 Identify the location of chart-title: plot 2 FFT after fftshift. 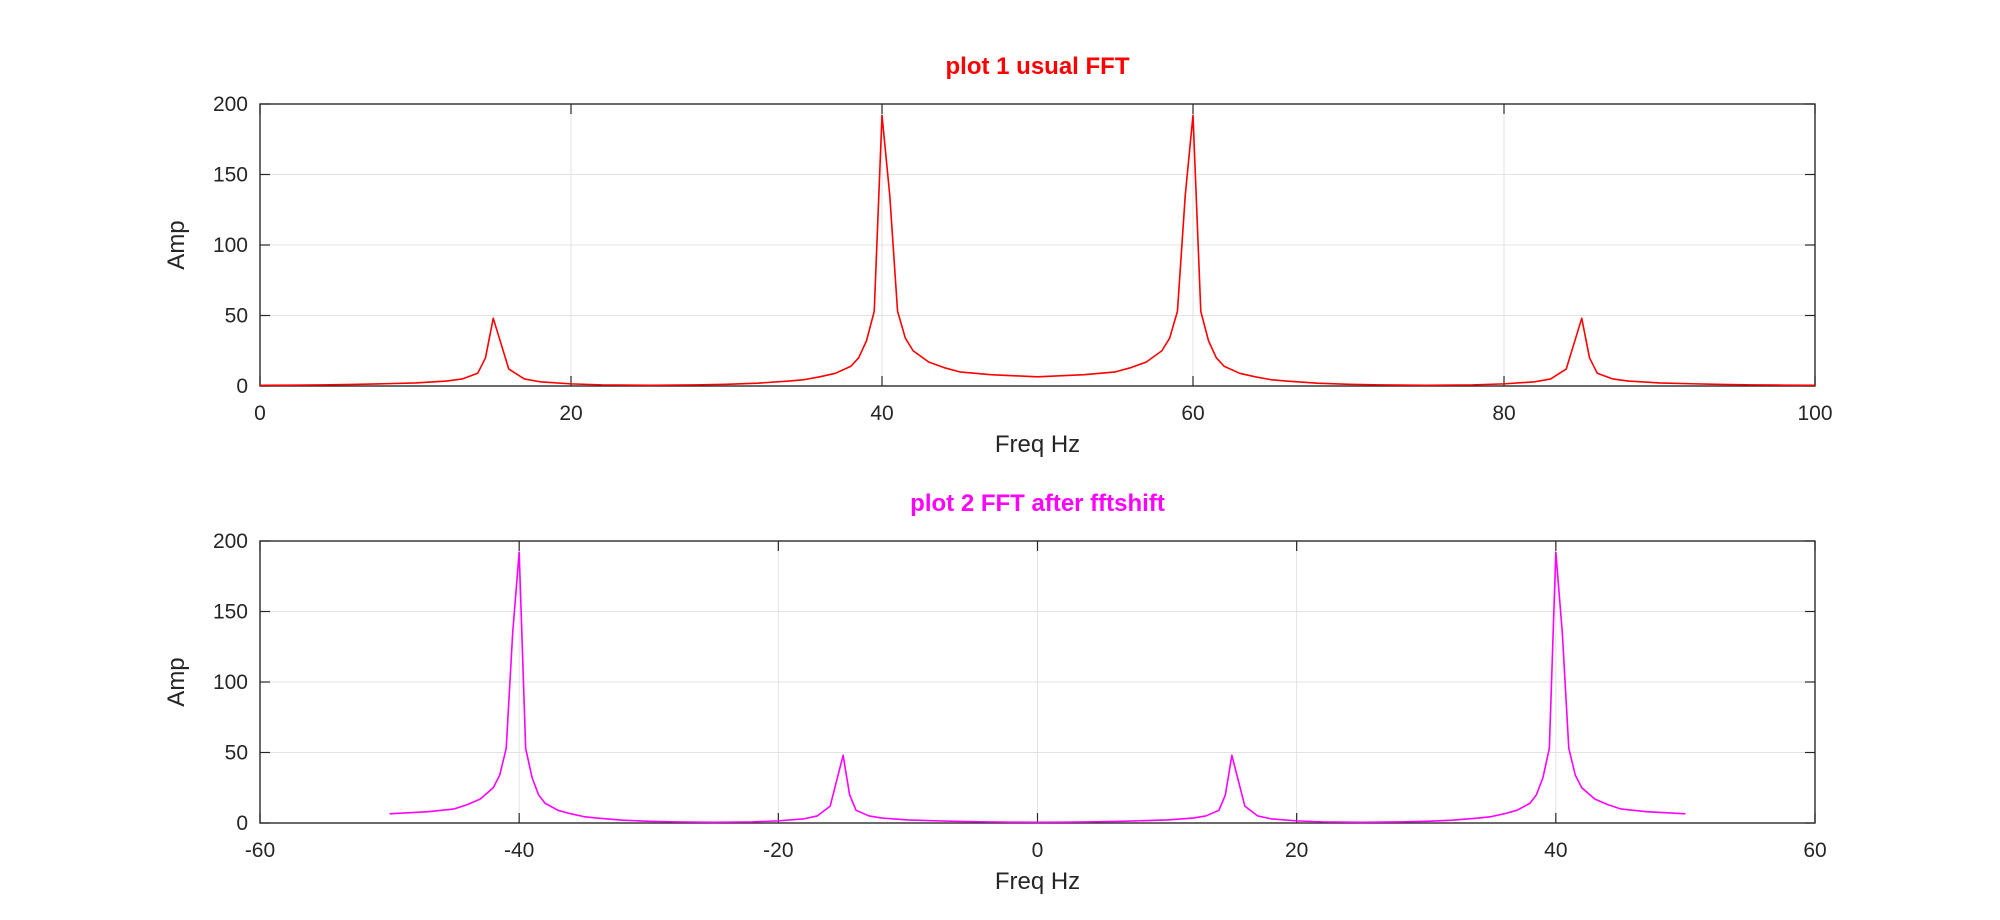
(1037, 503).